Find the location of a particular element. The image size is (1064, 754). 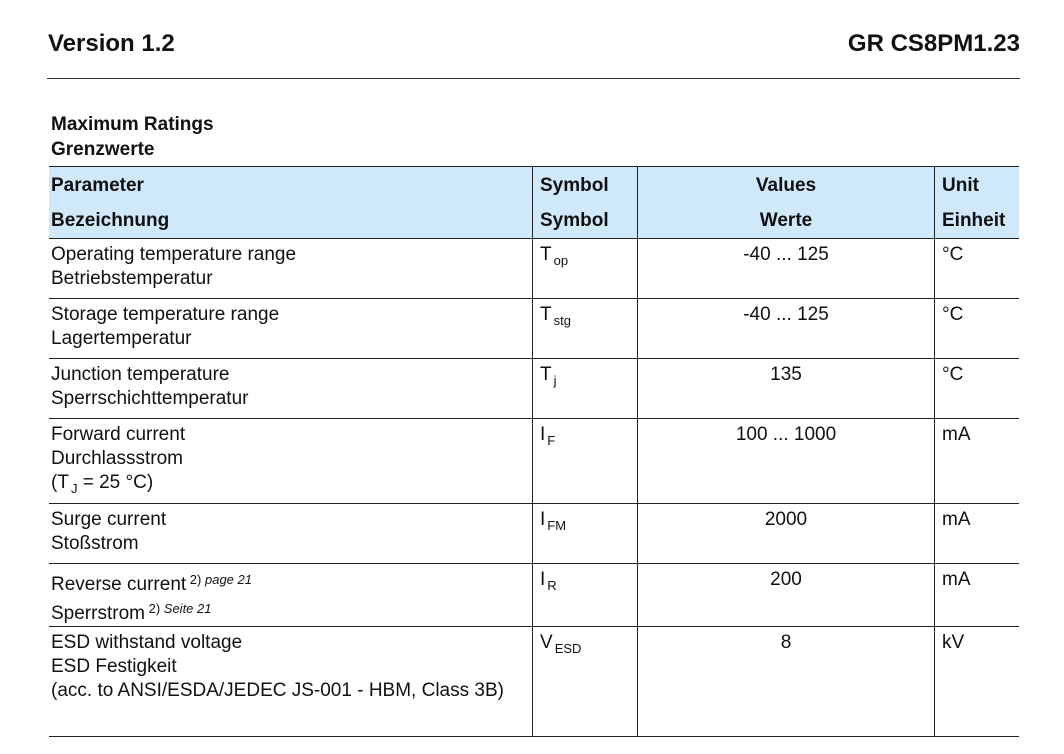

parameter-text: Storage temperature range is located at coordinates (165, 314).